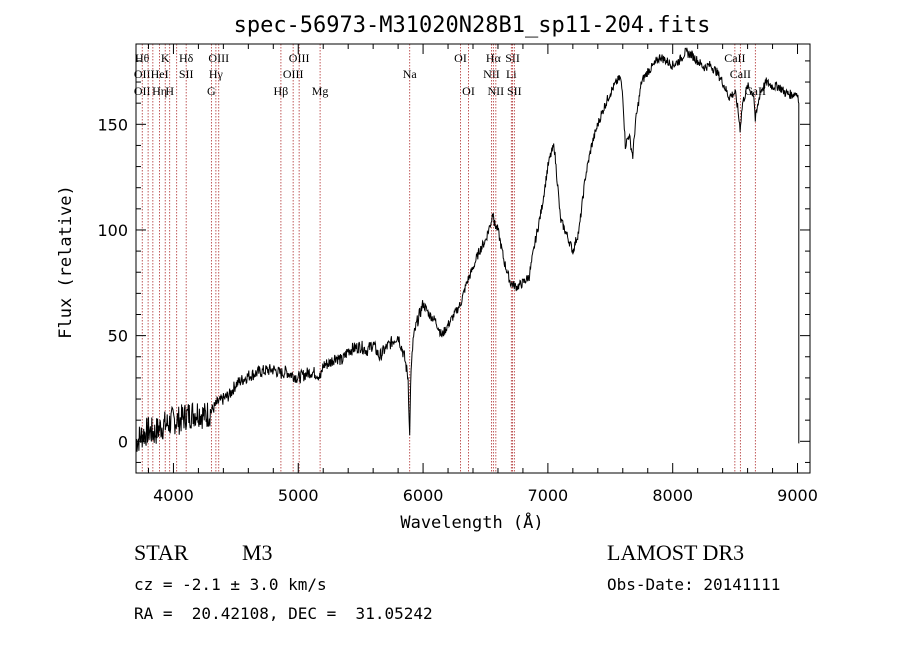 This screenshot has height=649, width=900. Describe the element at coordinates (230, 584) in the screenshot. I see `redshift-readout: cz = -2.1 ± 3.0 km/s` at that location.